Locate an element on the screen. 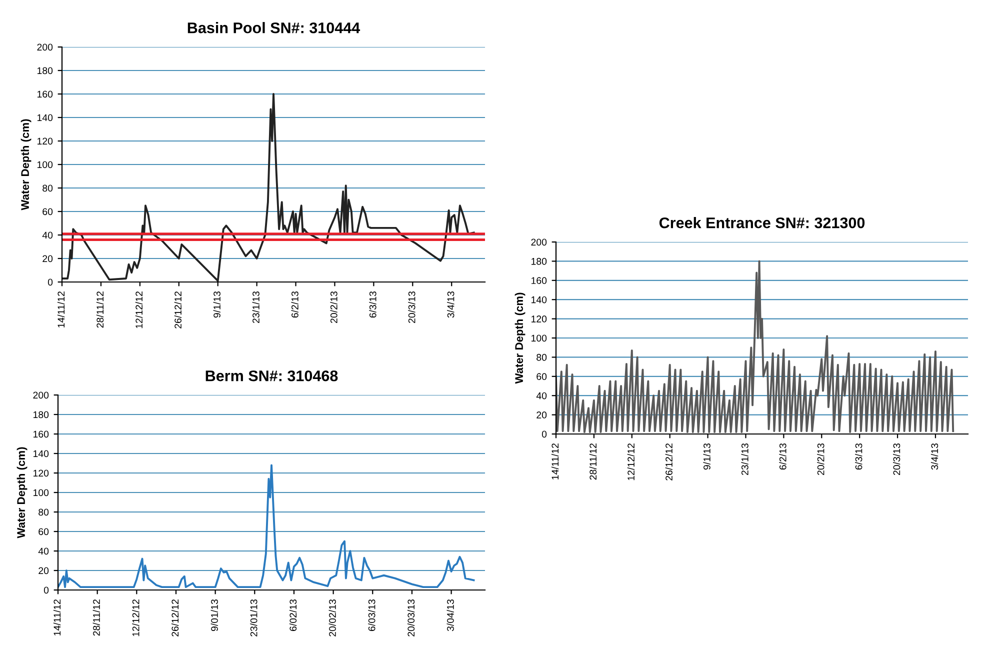  x-tick-label: 6/02/13 is located at coordinates (293, 615).